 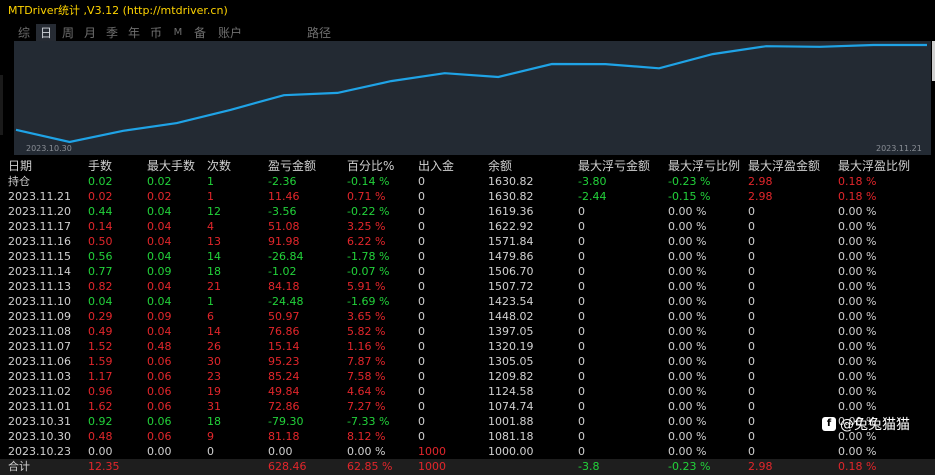 What do you see at coordinates (704, 166) in the screenshot?
I see `column-header: 最大浮亏比例` at bounding box center [704, 166].